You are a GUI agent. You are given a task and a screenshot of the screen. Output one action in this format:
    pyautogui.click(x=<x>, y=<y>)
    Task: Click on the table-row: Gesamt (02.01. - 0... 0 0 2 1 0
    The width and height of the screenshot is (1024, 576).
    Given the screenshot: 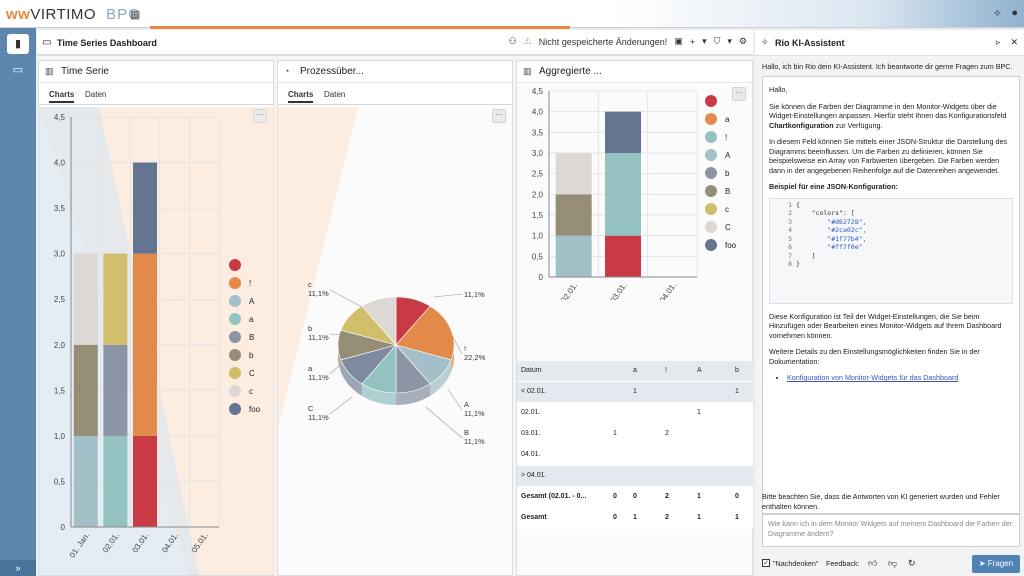 What is the action you would take?
    pyautogui.click(x=635, y=497)
    